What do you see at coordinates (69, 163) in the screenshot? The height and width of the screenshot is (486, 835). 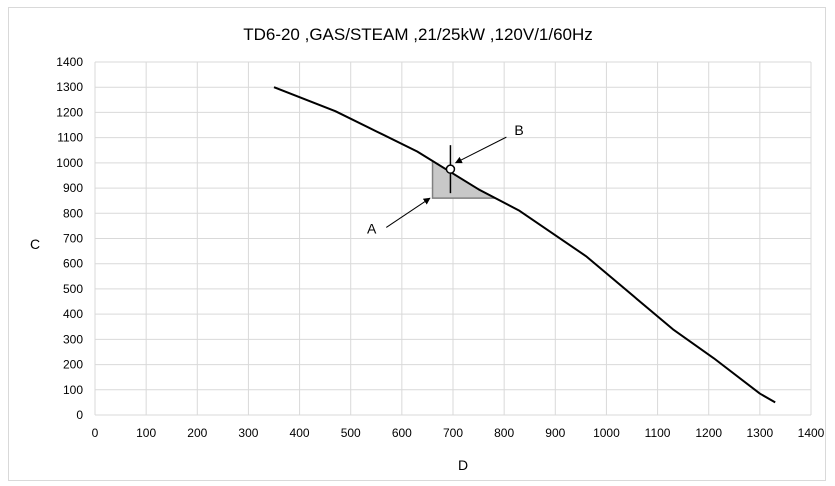 I see `y-tick-label: 1000` at bounding box center [69, 163].